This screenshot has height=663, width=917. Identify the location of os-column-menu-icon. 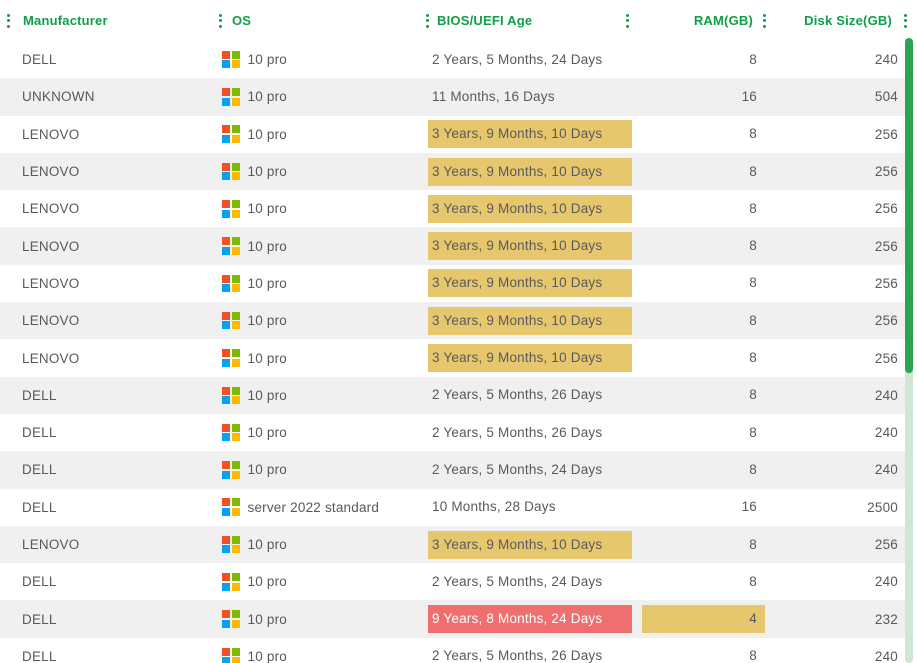
(220, 21).